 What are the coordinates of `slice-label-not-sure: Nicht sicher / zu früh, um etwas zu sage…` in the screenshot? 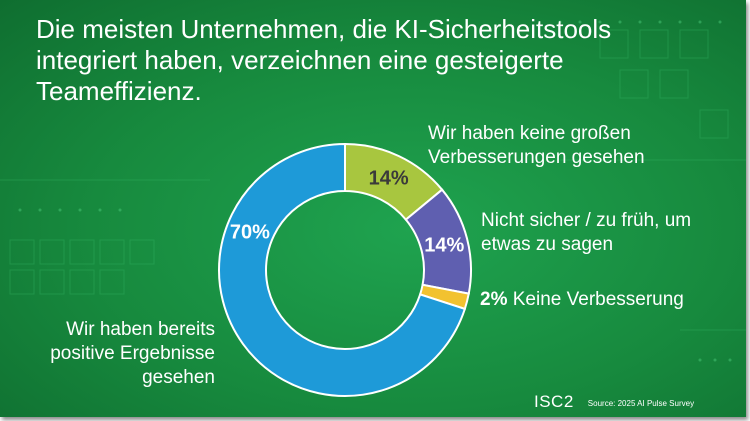 It's located at (586, 232).